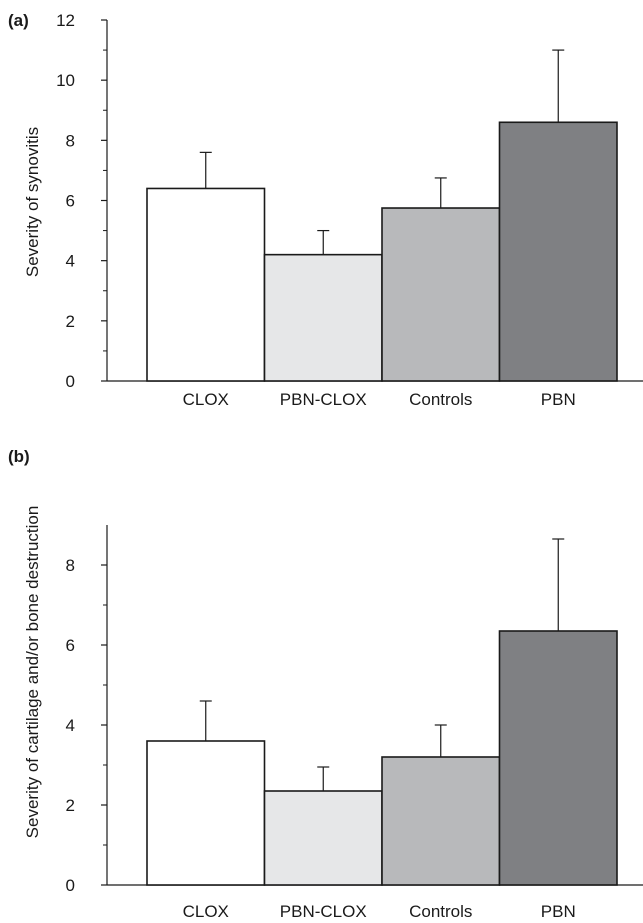 Image resolution: width=643 pixels, height=923 pixels. I want to click on y-ticks: 0 2 4 6 8 10 12, so click(81, 201).